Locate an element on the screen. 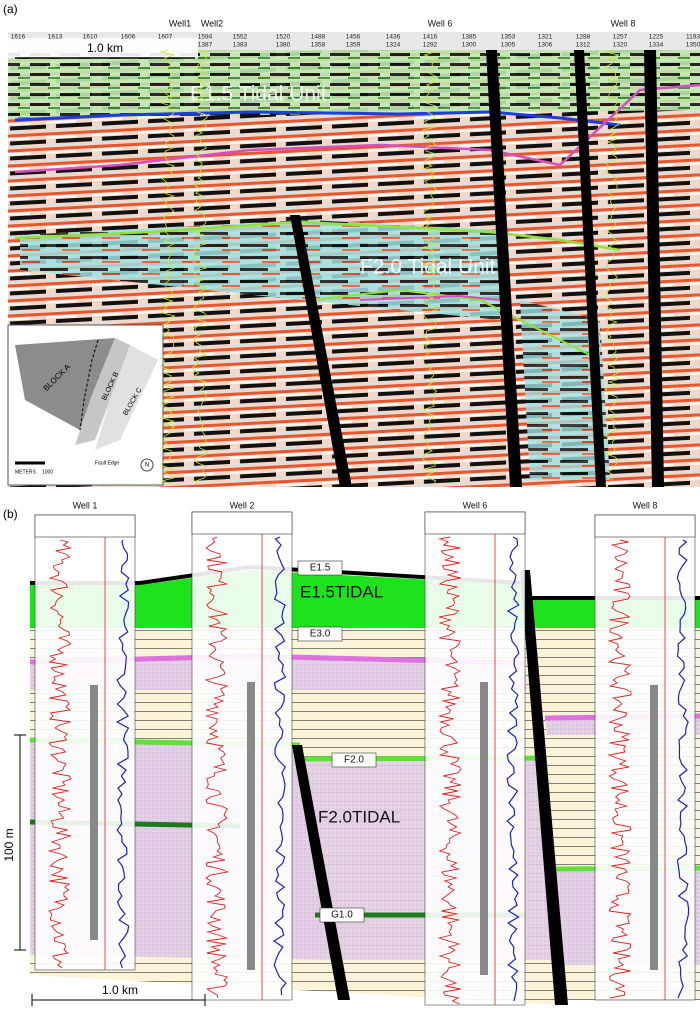  unit-label: F2.0TIDAL is located at coordinates (359, 816).